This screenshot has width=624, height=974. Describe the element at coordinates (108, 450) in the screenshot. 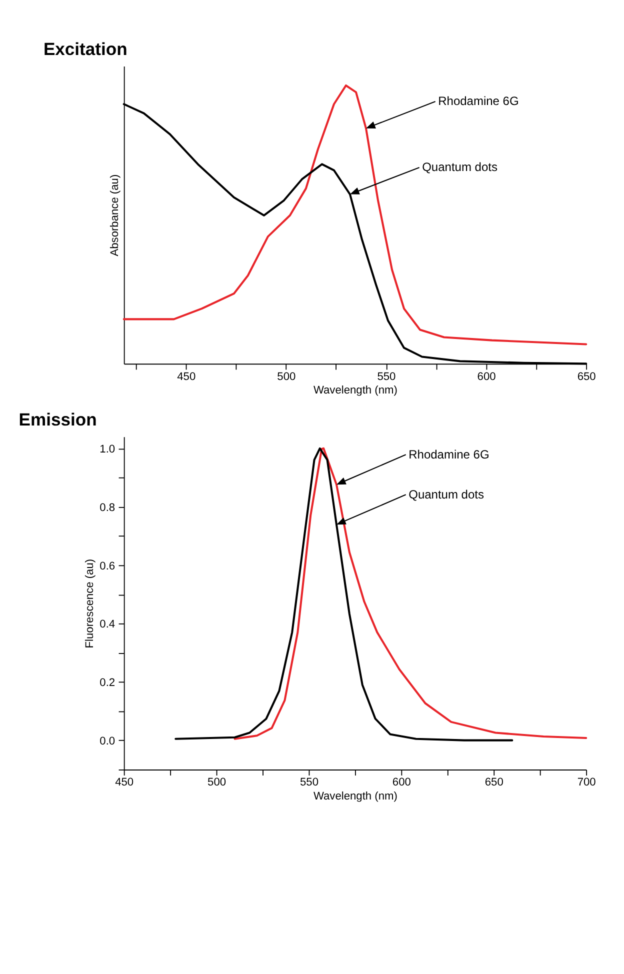

I see `y-tick-label: 1.0` at that location.